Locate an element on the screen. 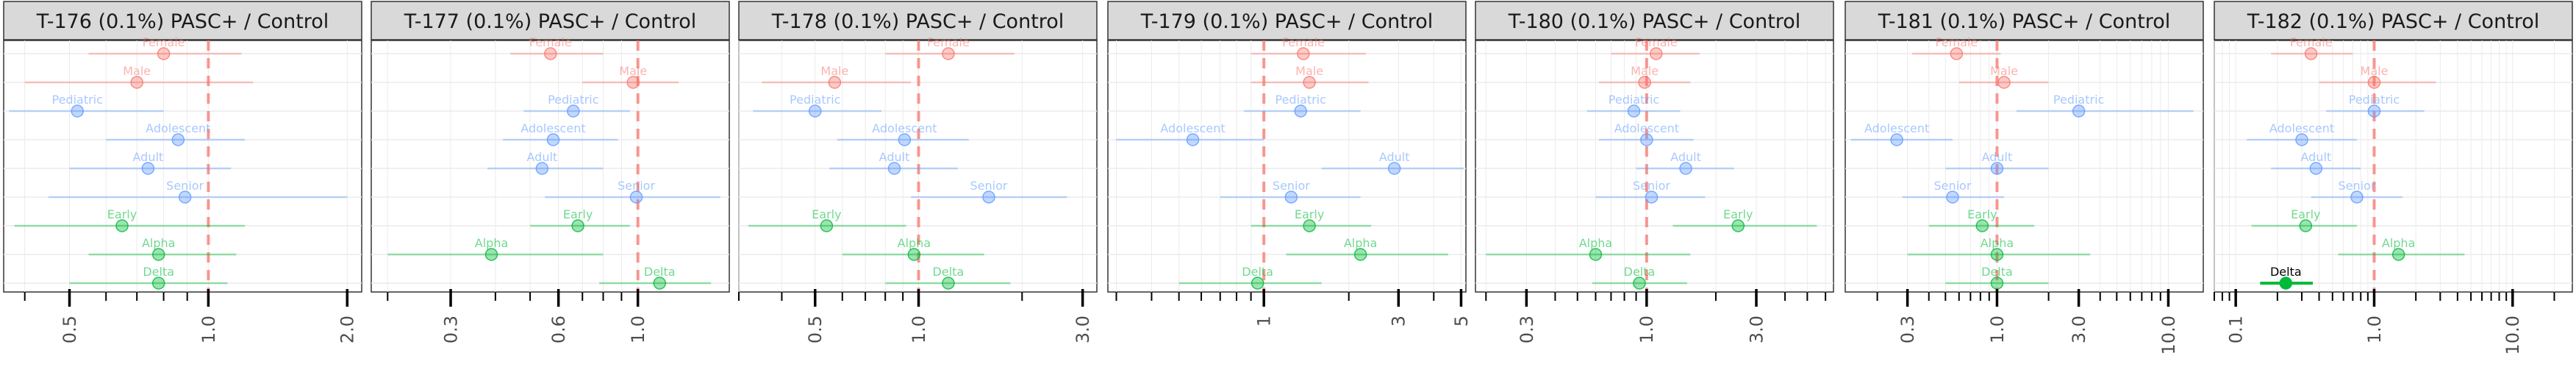 This screenshot has width=2576, height=367. panel-title: T-182 (0.1%) PASC+ / Control is located at coordinates (2393, 21).